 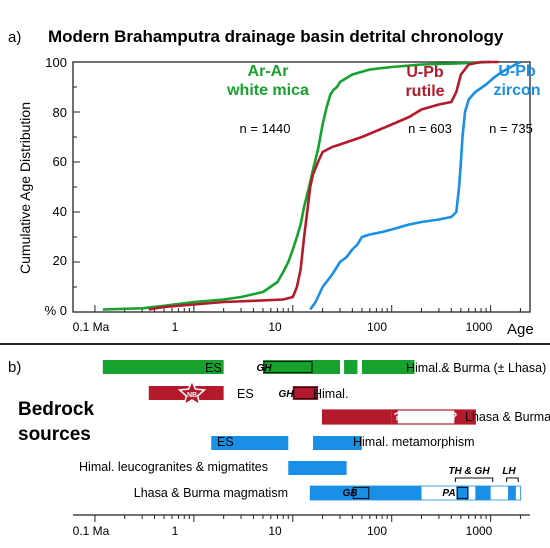 I want to click on row1-gh-label: GH, so click(x=265, y=368).